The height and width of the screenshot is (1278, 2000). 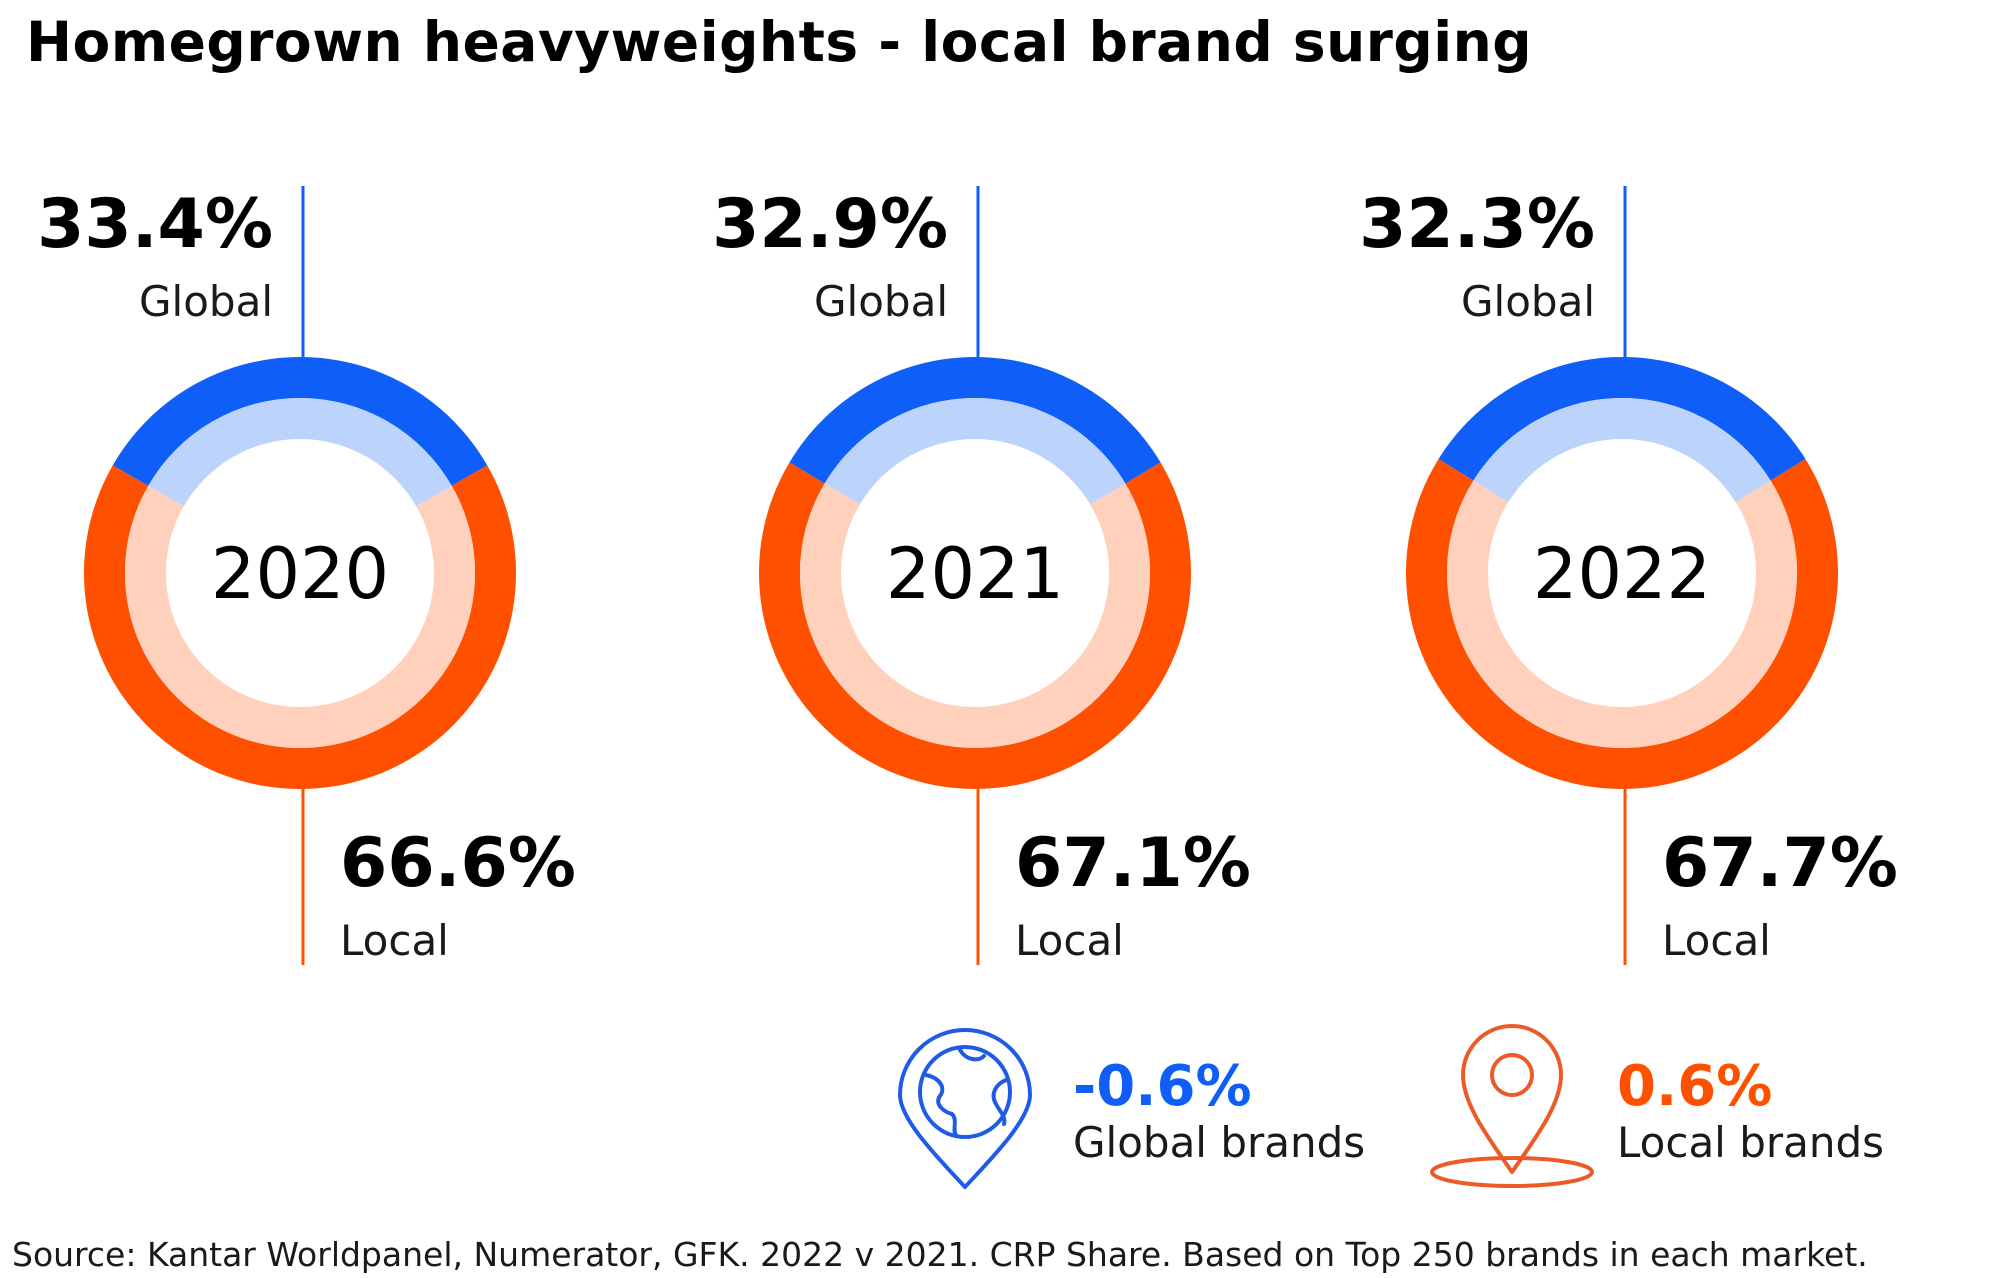 What do you see at coordinates (975, 574) in the screenshot?
I see `year-label-2021: 2021` at bounding box center [975, 574].